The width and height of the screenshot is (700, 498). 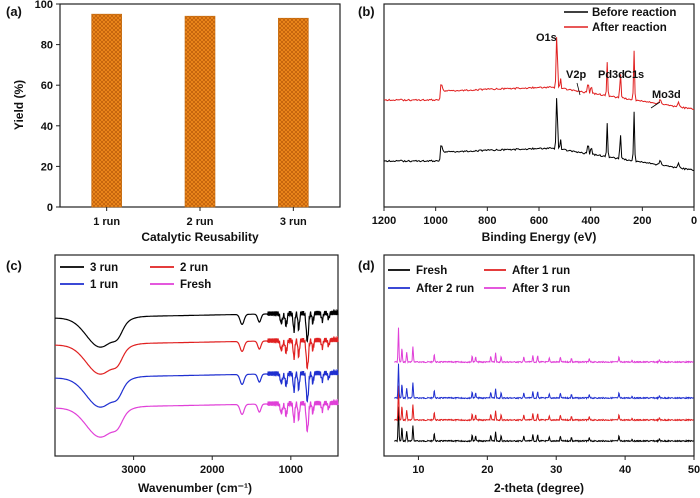 I want to click on panel-b-xlabel: Binding Energy (eV), so click(x=539, y=237).